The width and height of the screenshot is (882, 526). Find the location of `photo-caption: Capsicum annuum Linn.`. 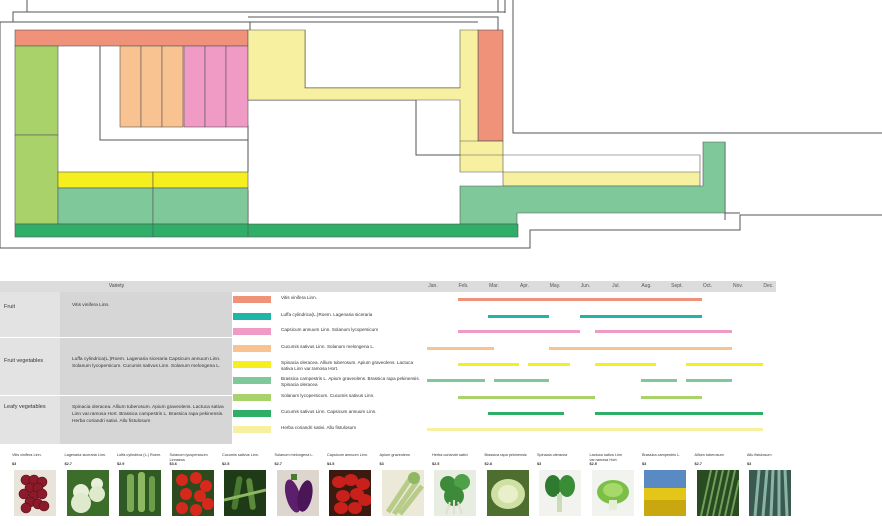

photo-caption: Capsicum annuum Linn. is located at coordinates (347, 455).